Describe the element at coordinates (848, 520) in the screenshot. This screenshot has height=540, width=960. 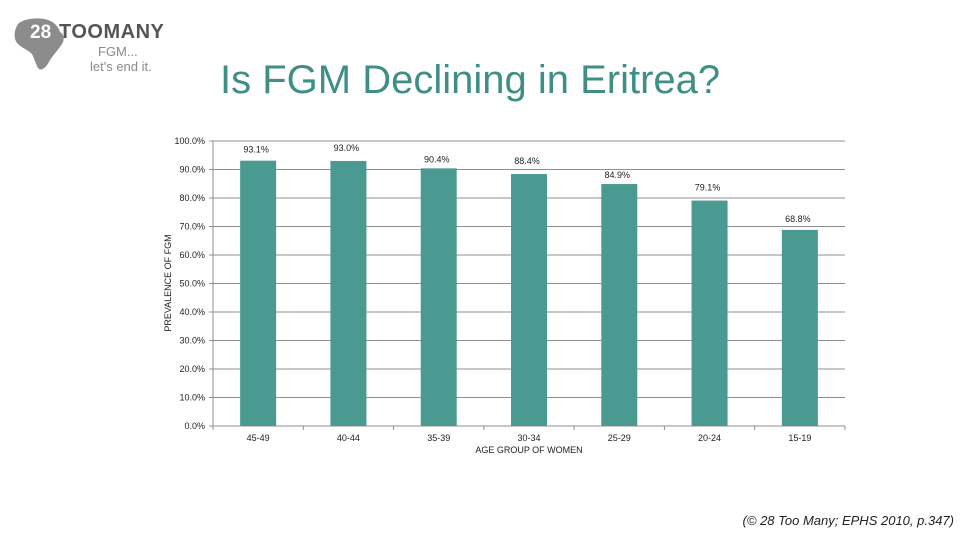
I see `source-citation: (© 28 Too Many; EPHS 2010, p.347)` at that location.